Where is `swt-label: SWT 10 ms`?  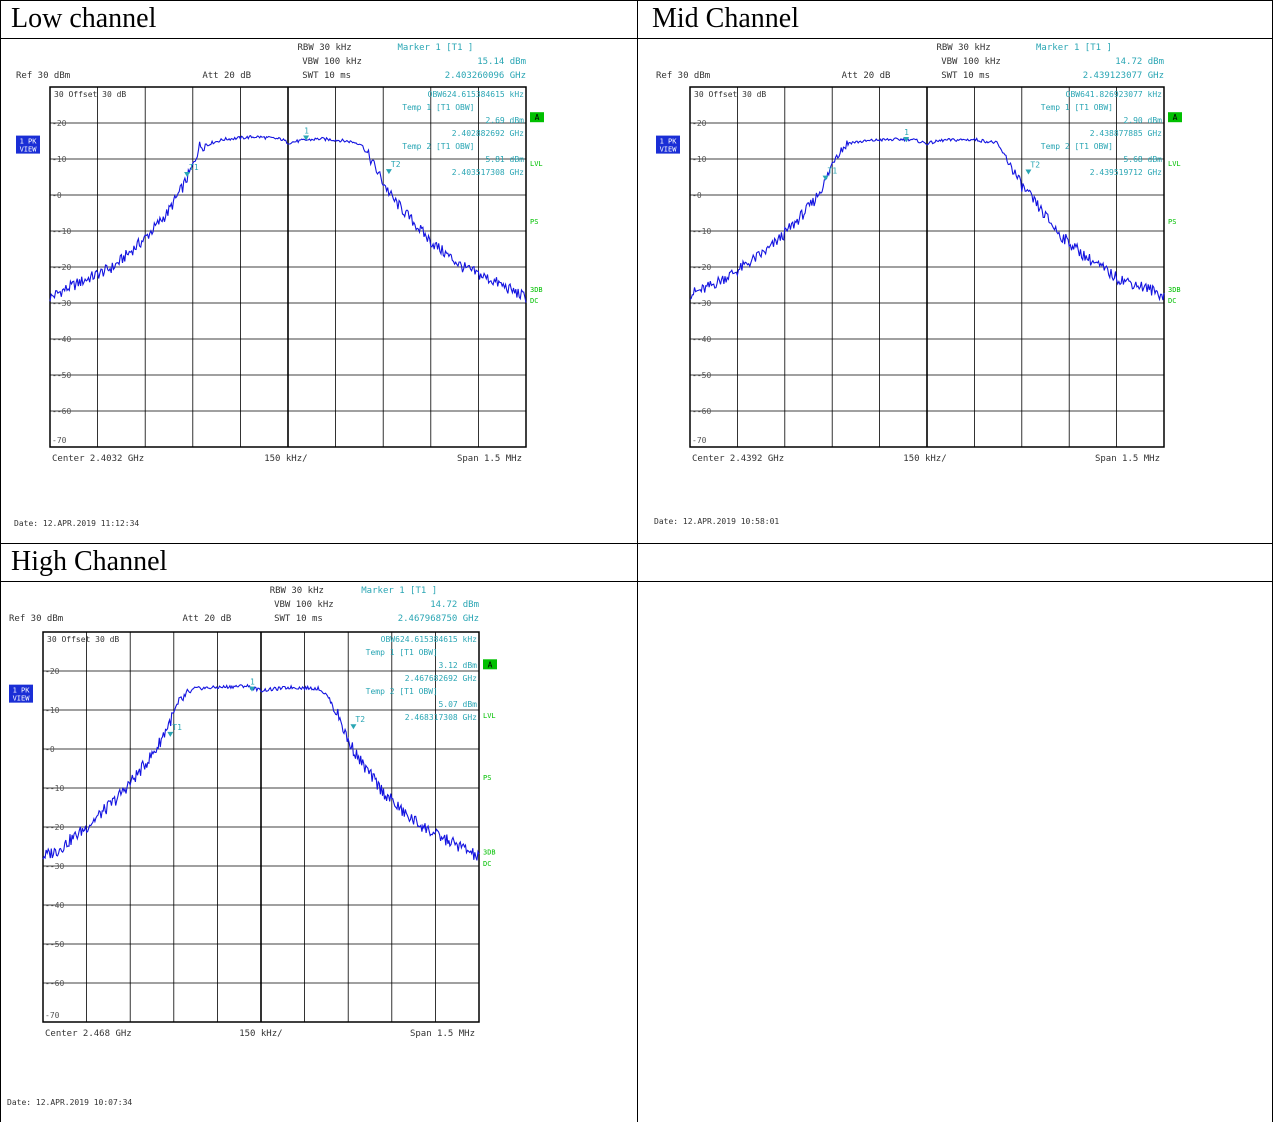 swt-label: SWT 10 ms is located at coordinates (965, 76).